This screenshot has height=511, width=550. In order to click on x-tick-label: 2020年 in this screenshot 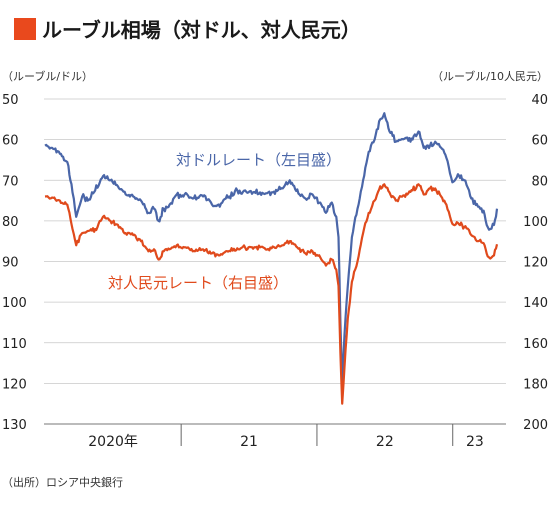, I will do `click(113, 442)`.